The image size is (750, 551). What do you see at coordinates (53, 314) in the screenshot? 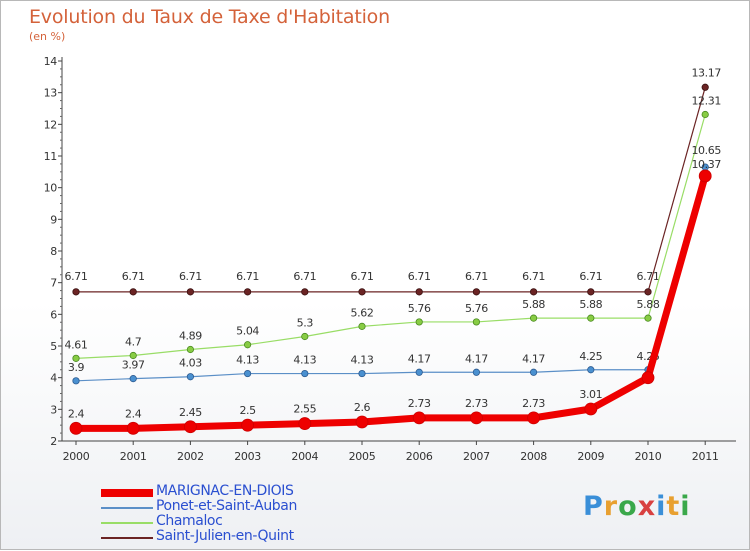
I see `y-tick-label: 6` at bounding box center [53, 314].